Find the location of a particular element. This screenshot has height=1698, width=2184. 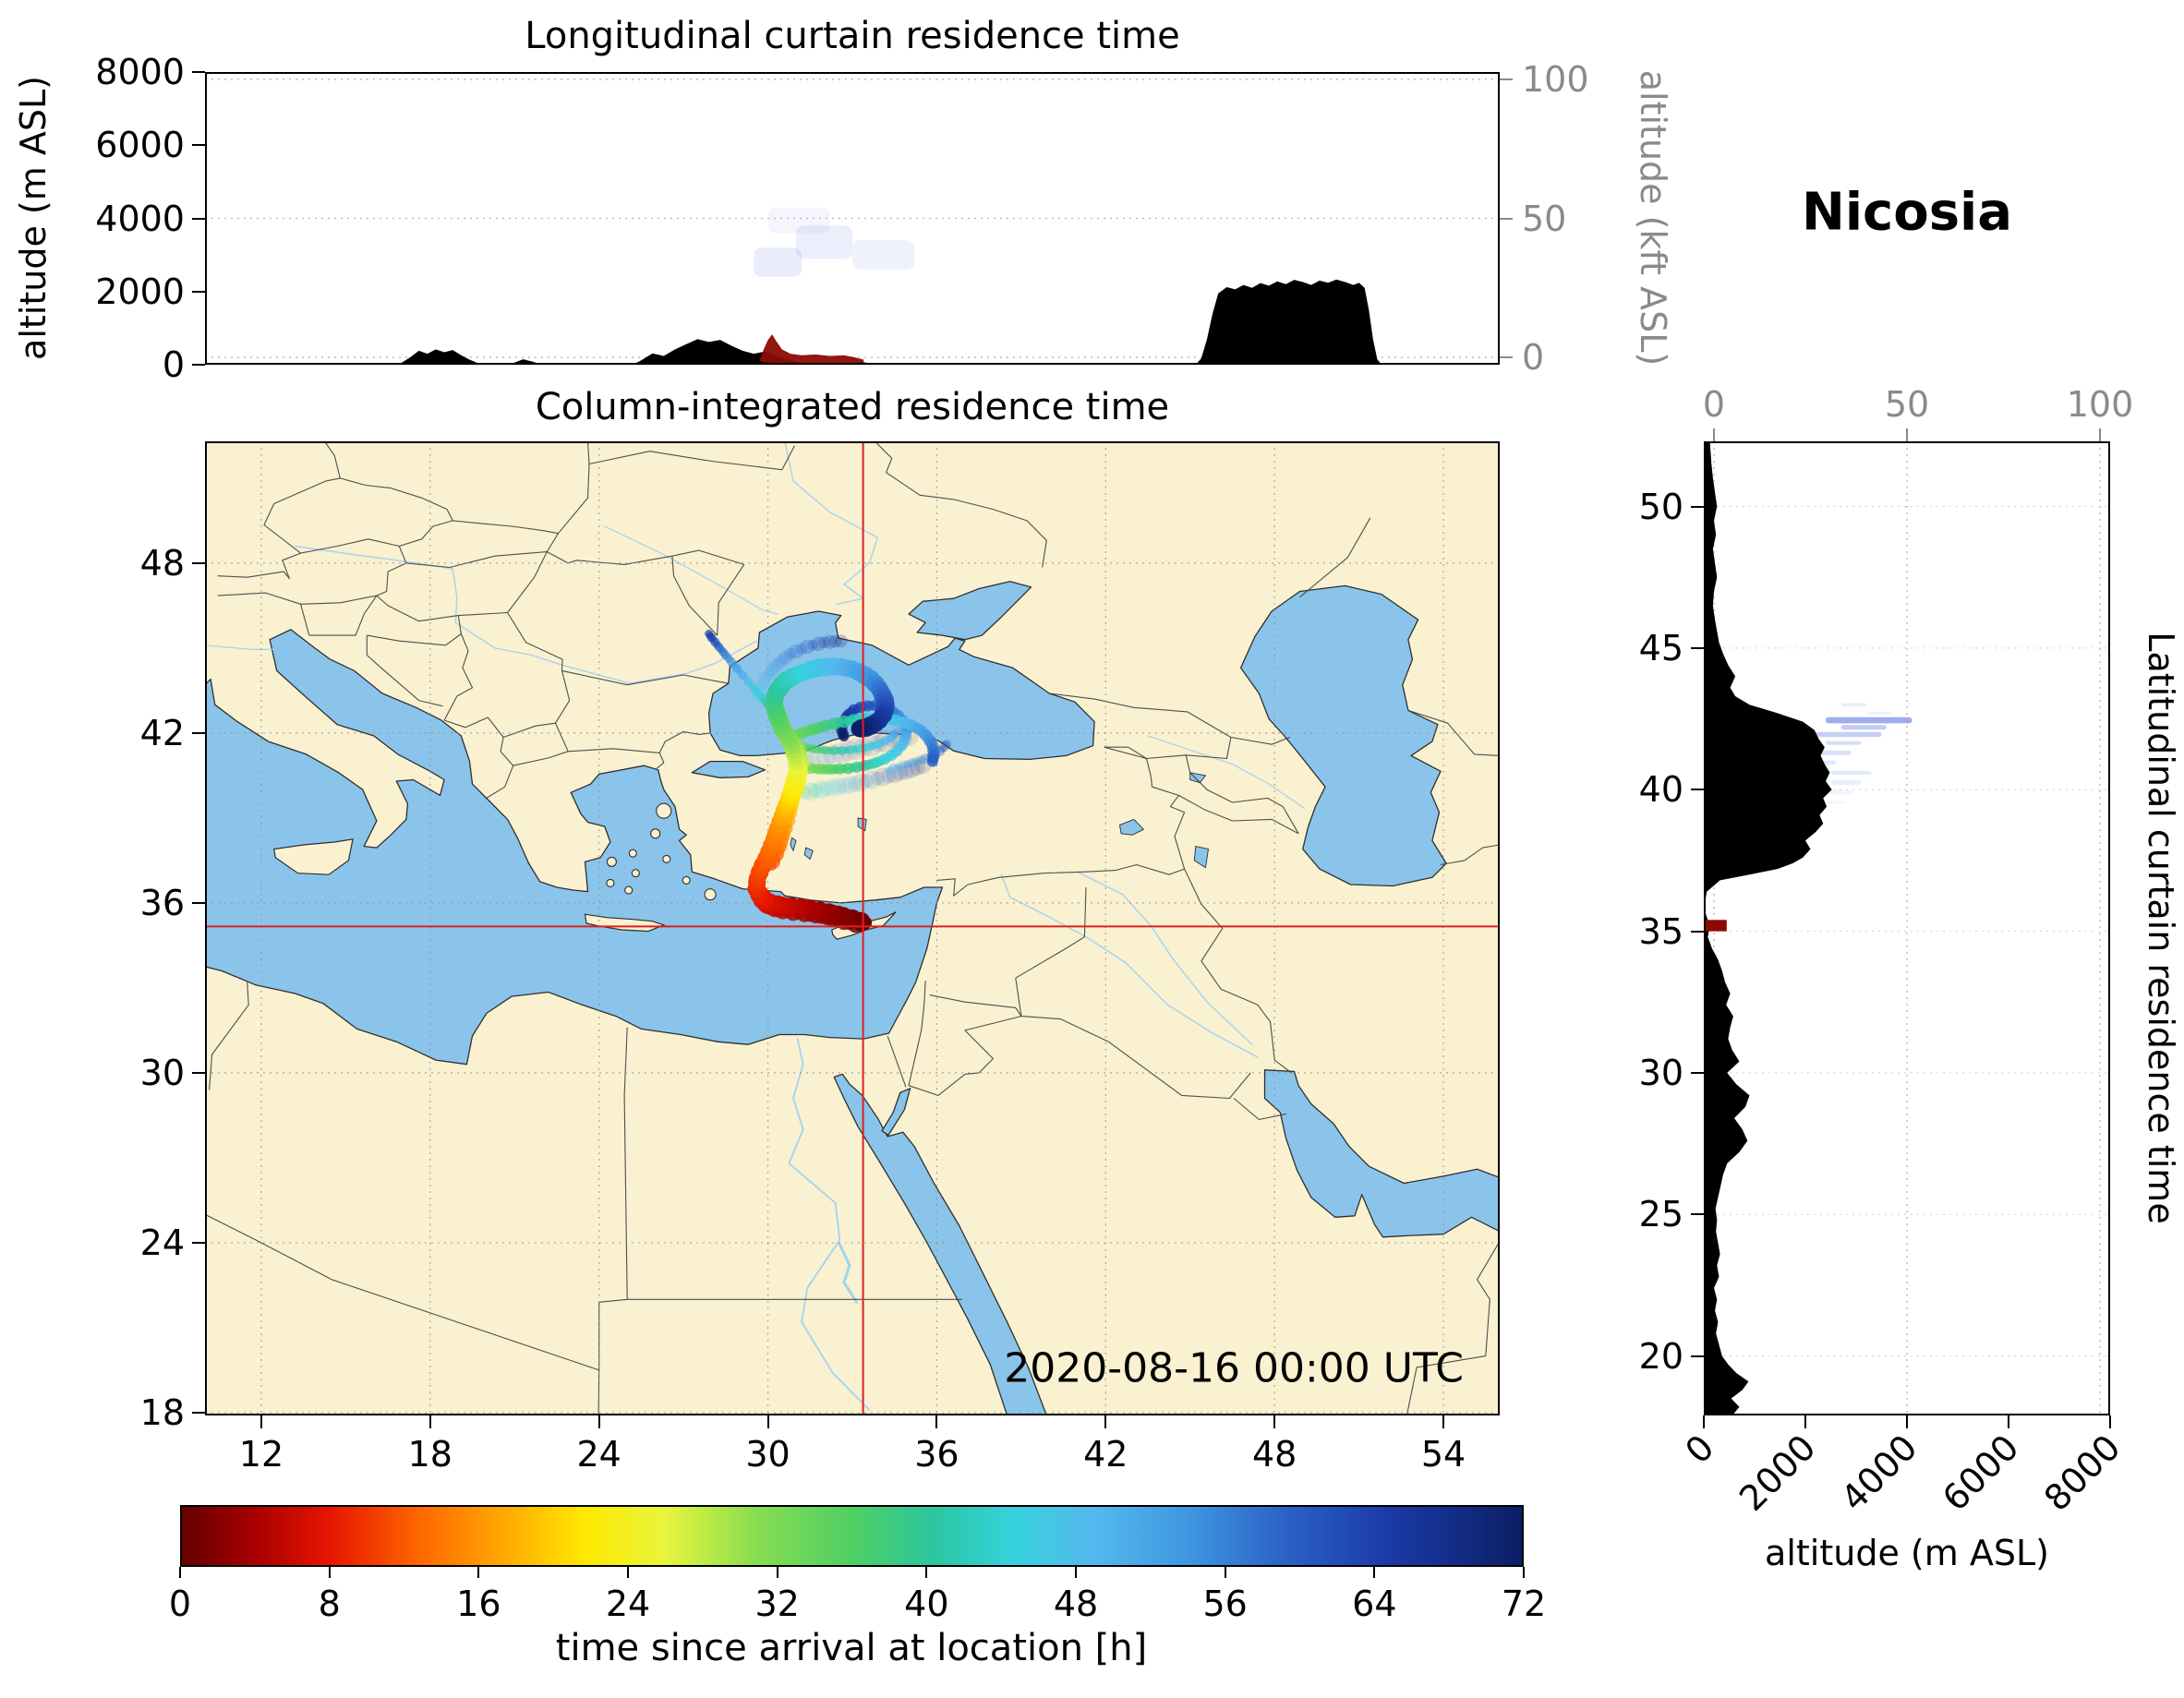

sea-caspian_sea is located at coordinates (1343, 735).